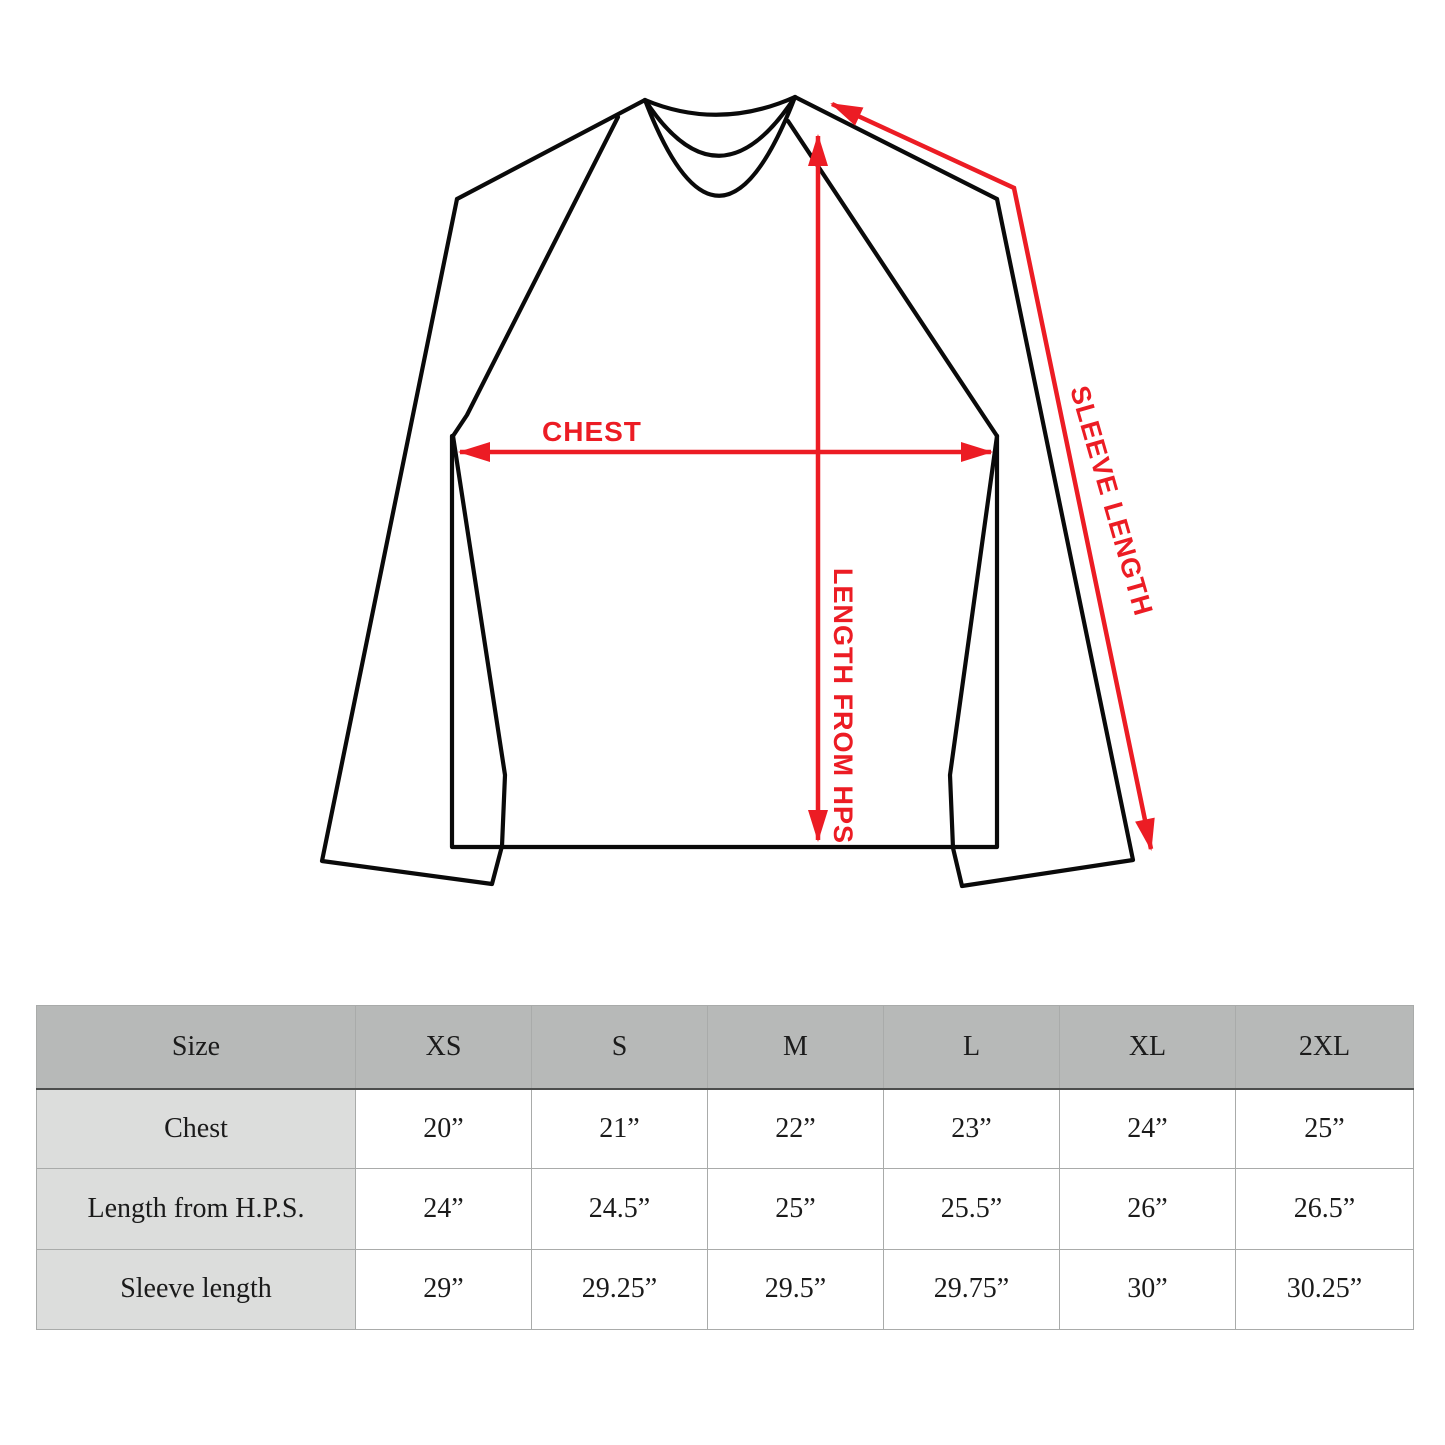 The height and width of the screenshot is (1445, 1445). What do you see at coordinates (971, 1209) in the screenshot?
I see `measurement-cell: 25.5”` at bounding box center [971, 1209].